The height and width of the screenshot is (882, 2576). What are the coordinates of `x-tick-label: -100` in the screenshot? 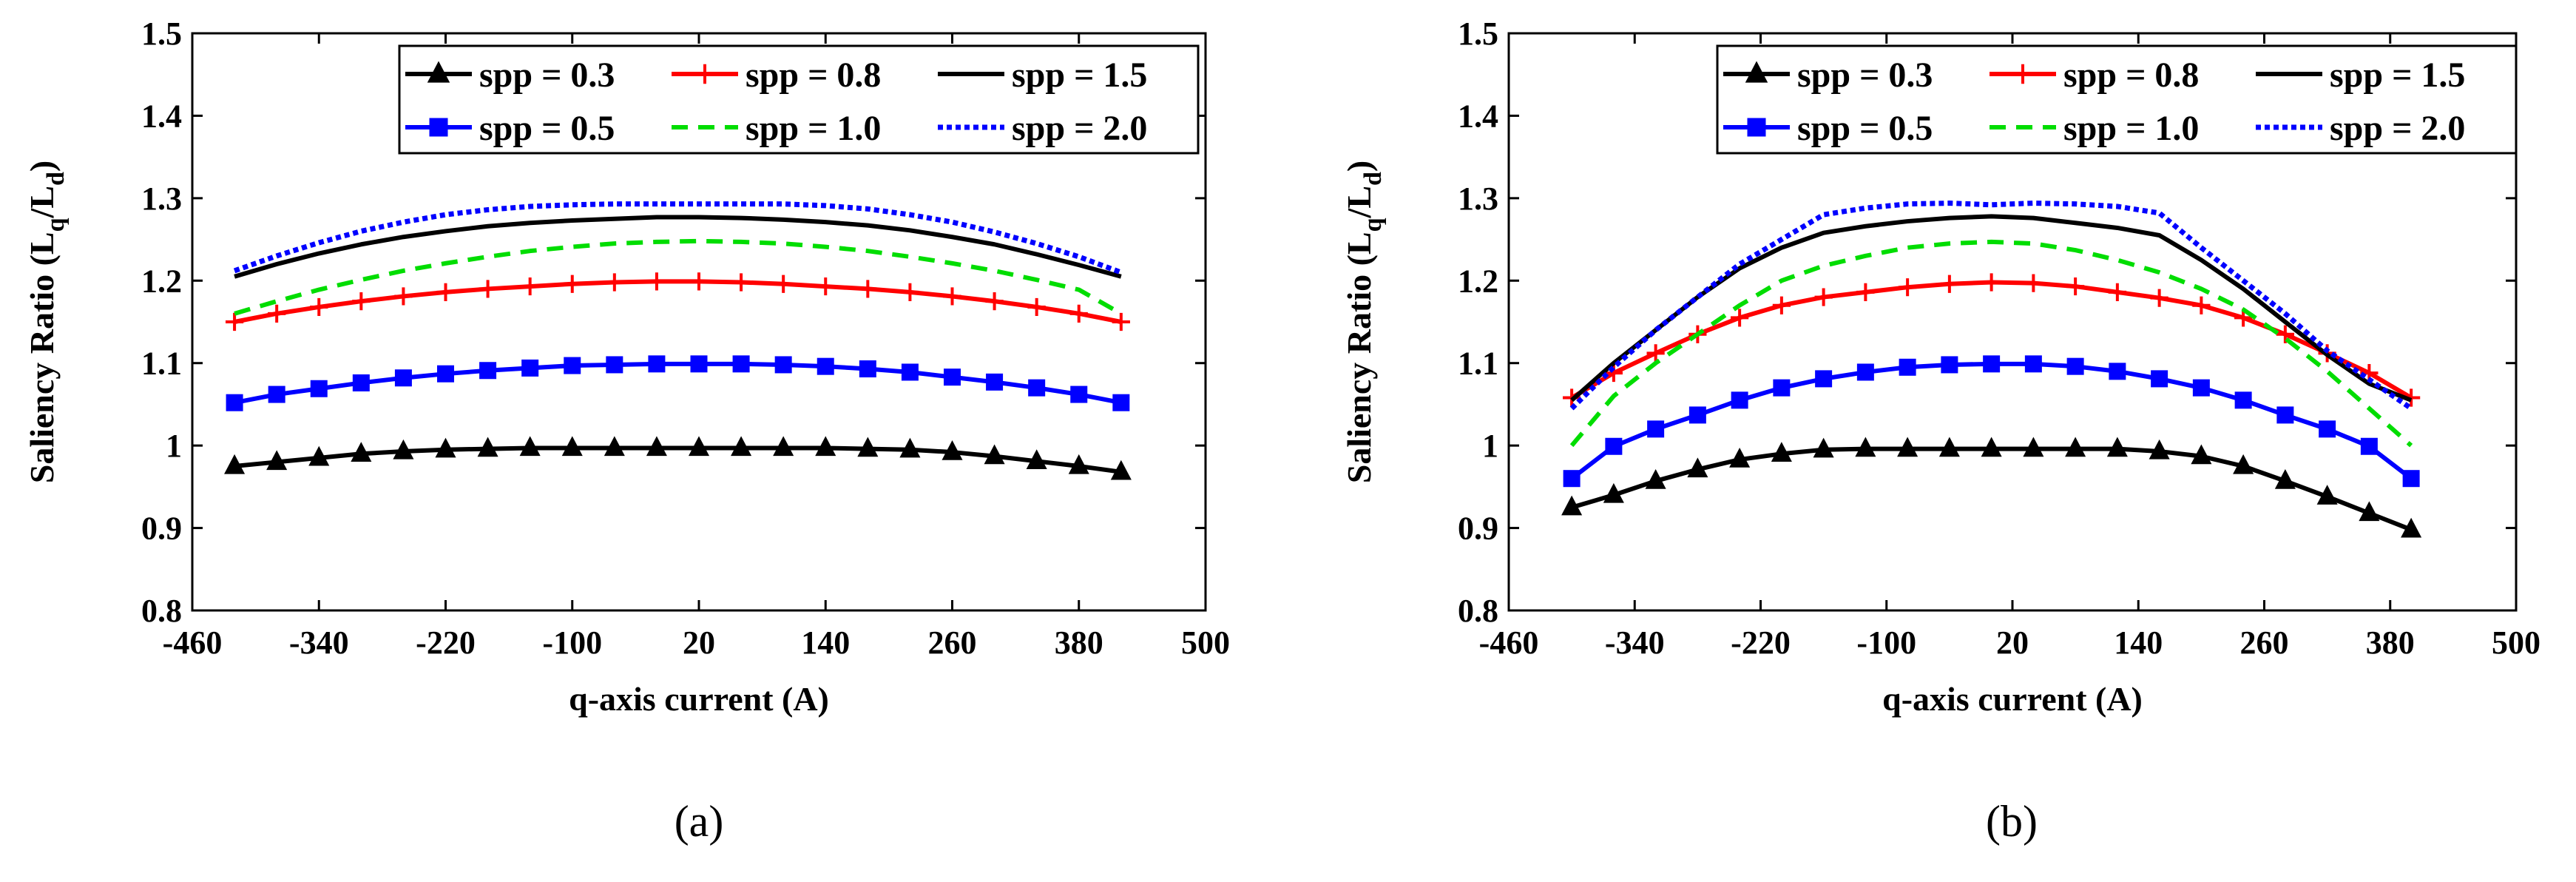 It's located at (1886, 643).